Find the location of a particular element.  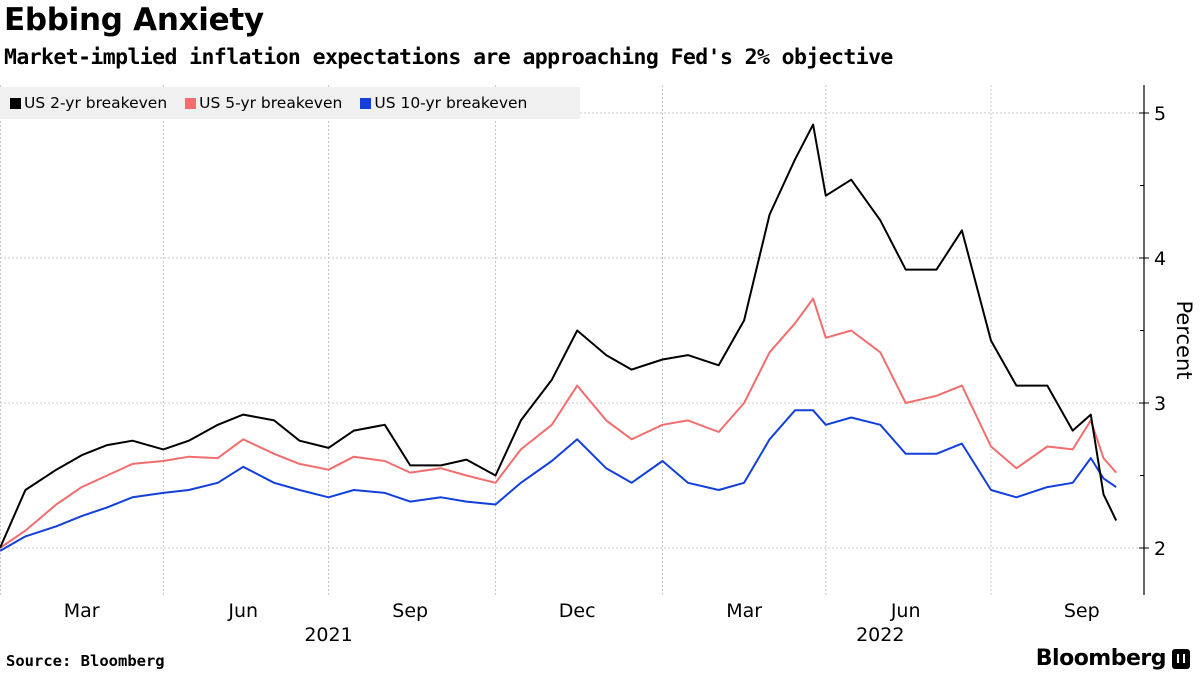

y-tick-label: 4 is located at coordinates (1160, 259).